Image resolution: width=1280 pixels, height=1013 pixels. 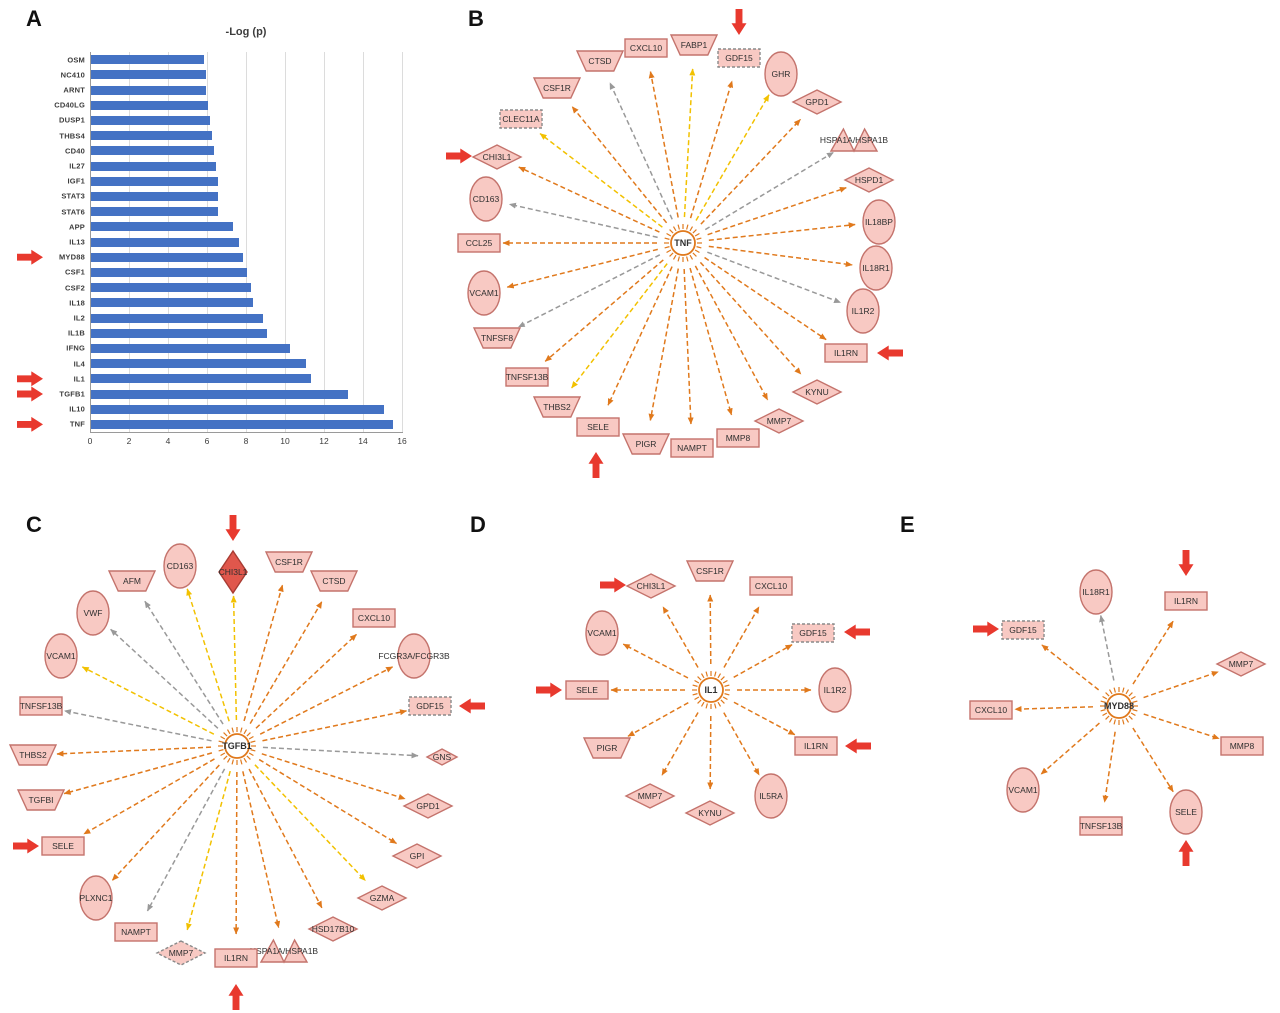 What do you see at coordinates (234, 658) in the screenshot?
I see `network-edge-yellow` at bounding box center [234, 658].